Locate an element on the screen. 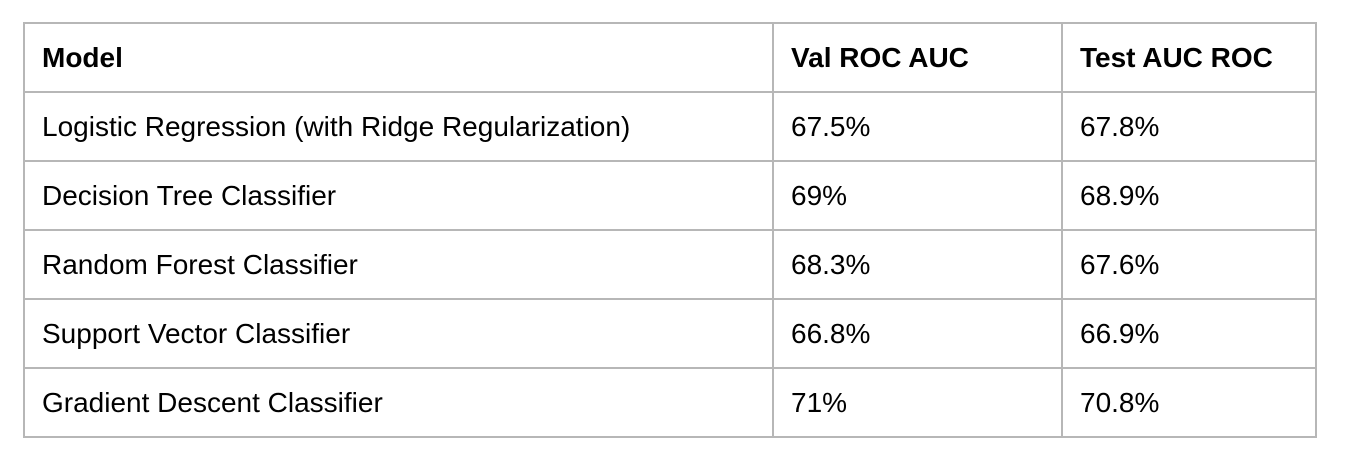  table-row: Support Vector Classifier 66.8% 66.9% is located at coordinates (670, 333).